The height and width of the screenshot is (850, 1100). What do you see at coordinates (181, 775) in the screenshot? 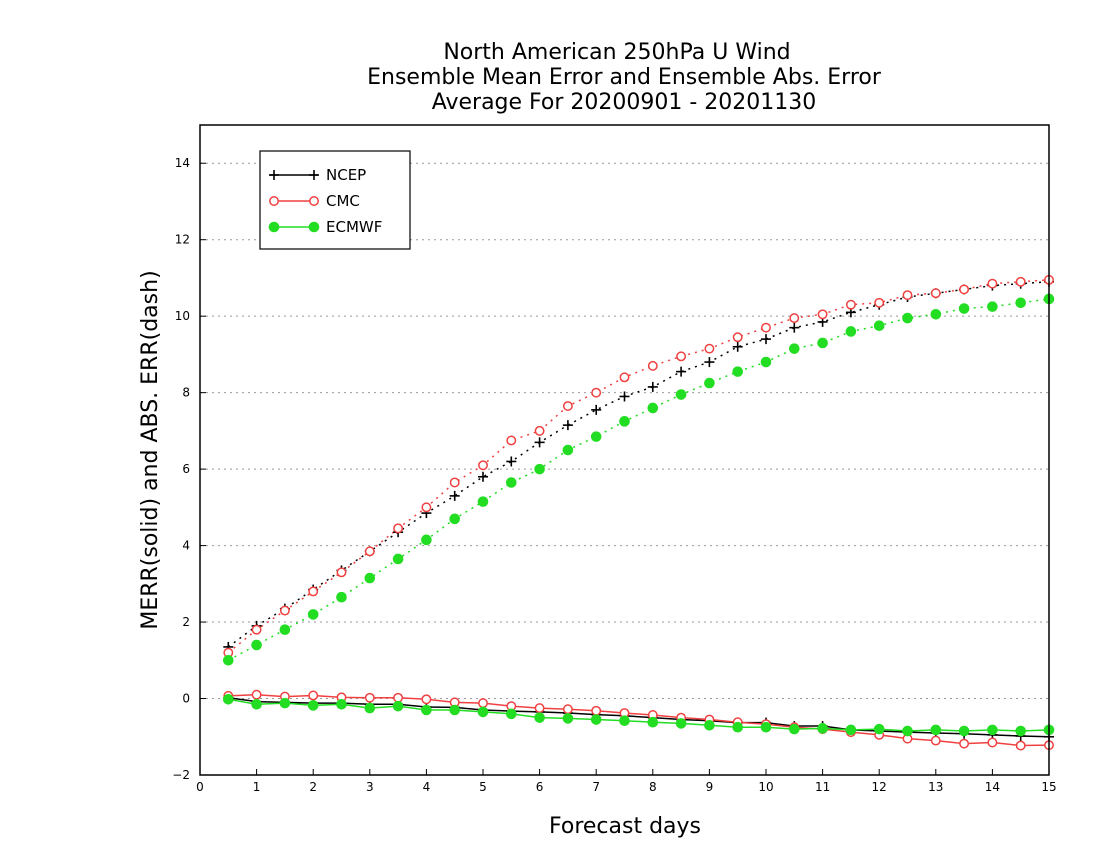
I see `y-tick-label: −2` at bounding box center [181, 775].